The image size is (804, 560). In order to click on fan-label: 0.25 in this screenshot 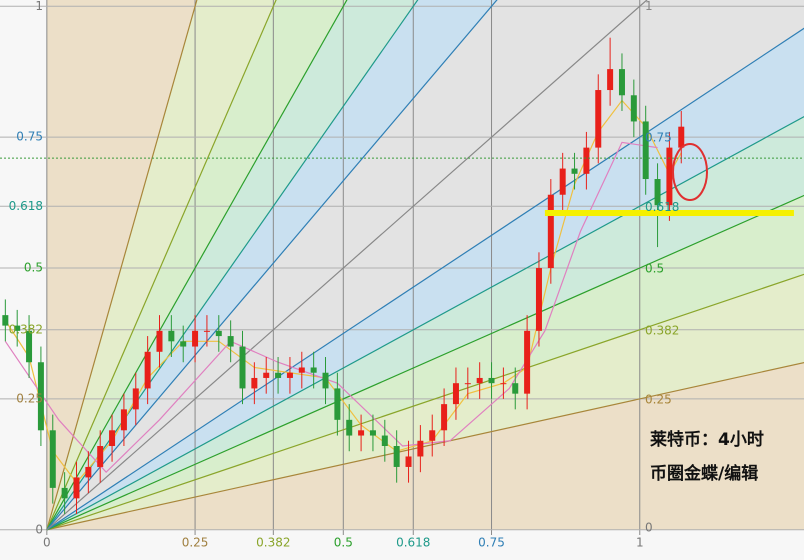, I will do `click(658, 399)`.